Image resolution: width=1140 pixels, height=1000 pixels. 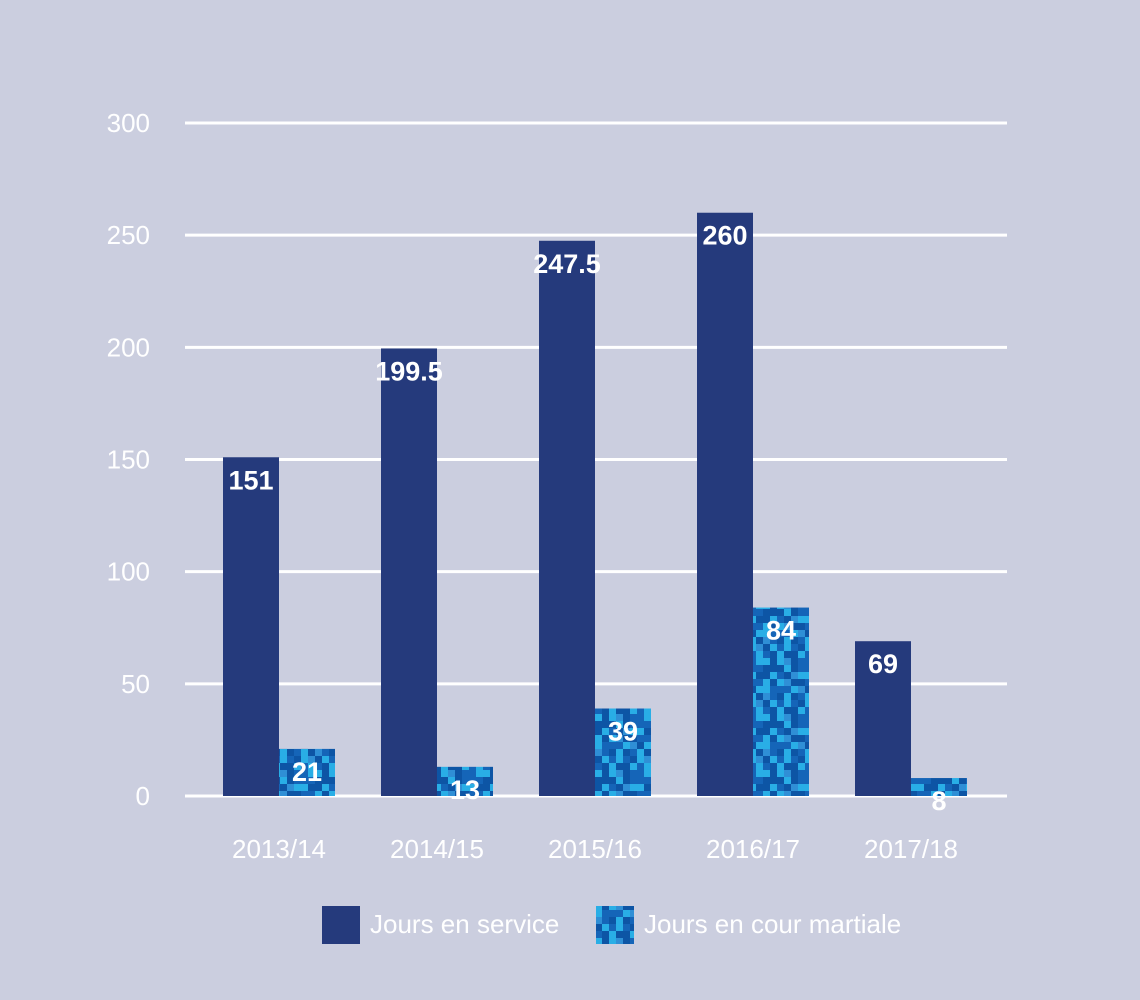 I want to click on y-axis-ticks: 0 50 100 150 200 250 300, so click(x=128, y=459).